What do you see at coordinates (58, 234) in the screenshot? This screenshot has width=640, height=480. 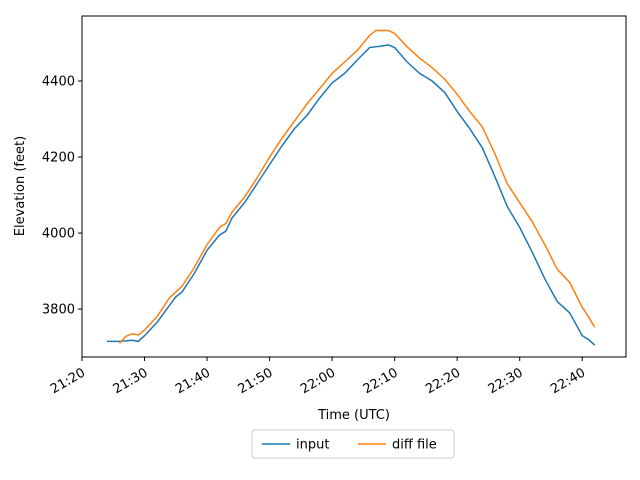 I see `y-tick-label: 4000` at bounding box center [58, 234].